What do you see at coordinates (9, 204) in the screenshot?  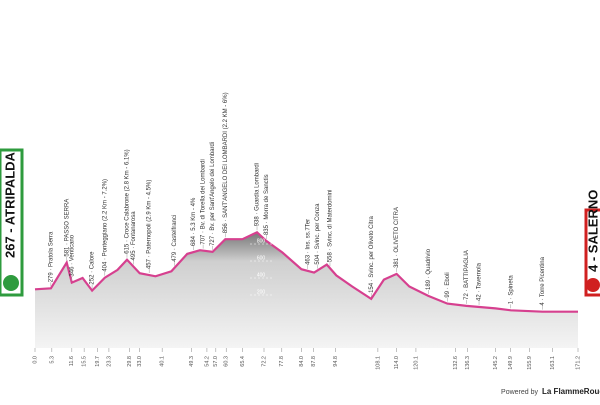 I see `start-label: 267 - ATRIPALDA` at bounding box center [9, 204].